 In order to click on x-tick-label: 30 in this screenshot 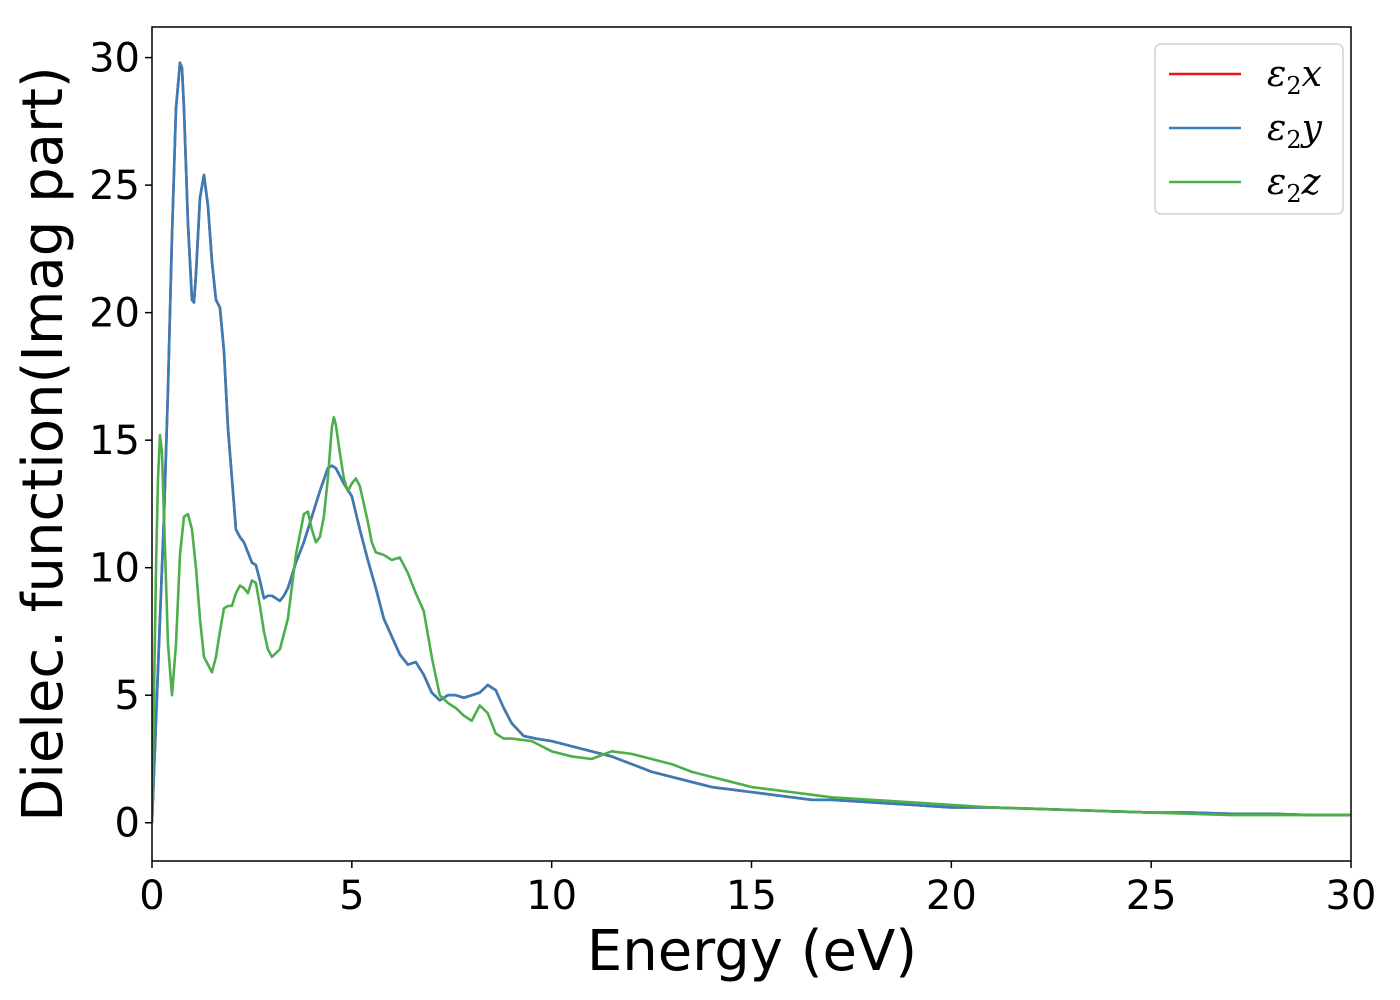, I will do `click(1351, 896)`.